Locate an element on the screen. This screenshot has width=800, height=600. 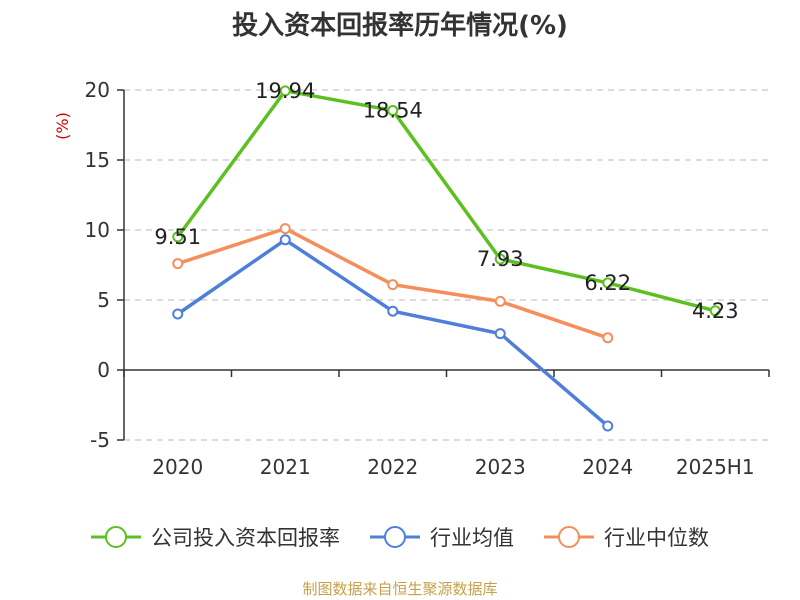
x-tick-label: 2021 is located at coordinates (285, 467).